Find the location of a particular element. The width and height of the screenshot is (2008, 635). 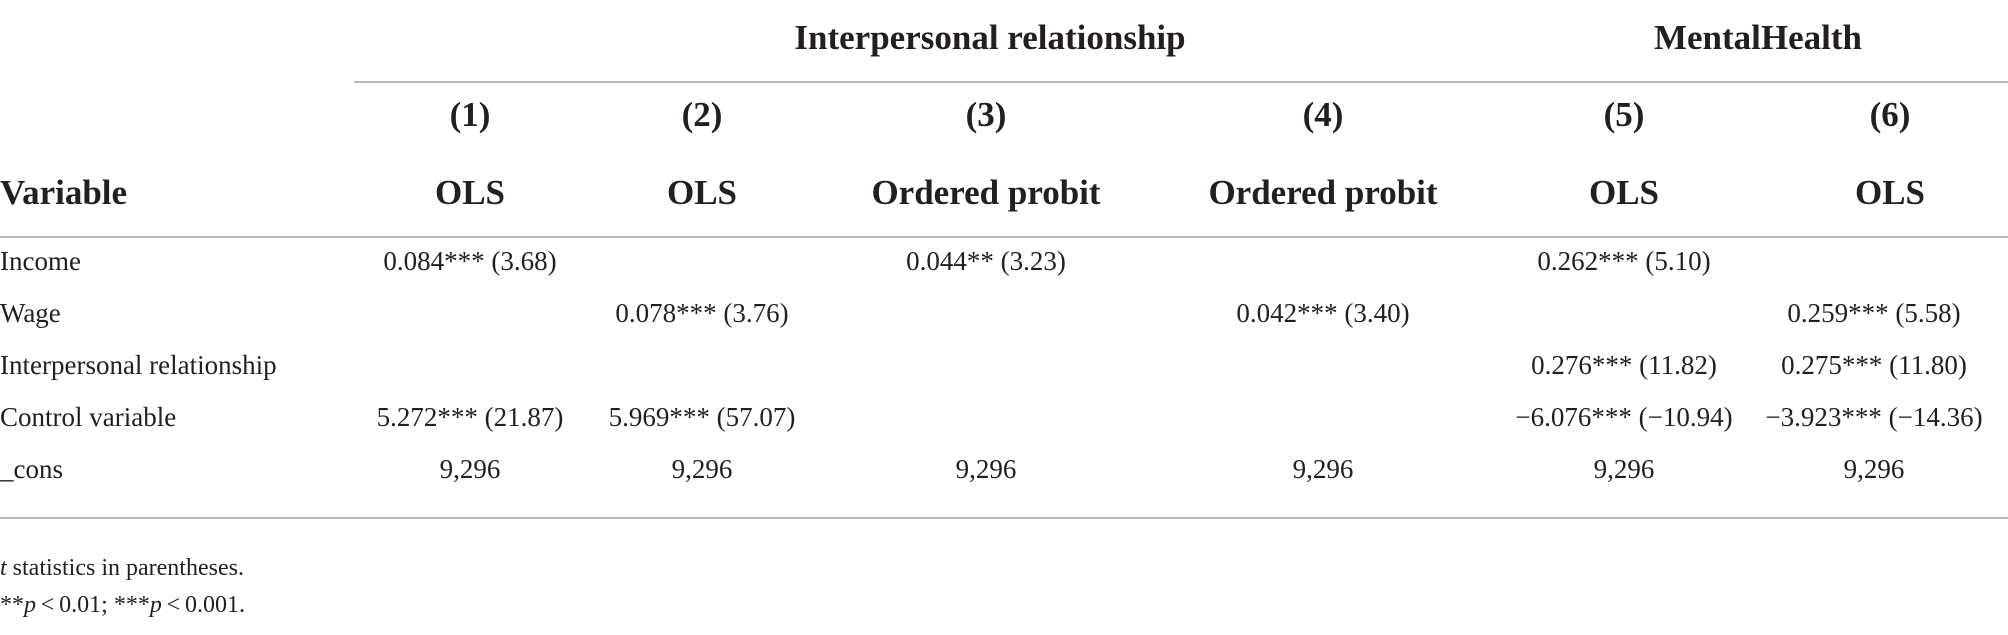

table-cell: 0.262*** (5.10) is located at coordinates (1624, 261).